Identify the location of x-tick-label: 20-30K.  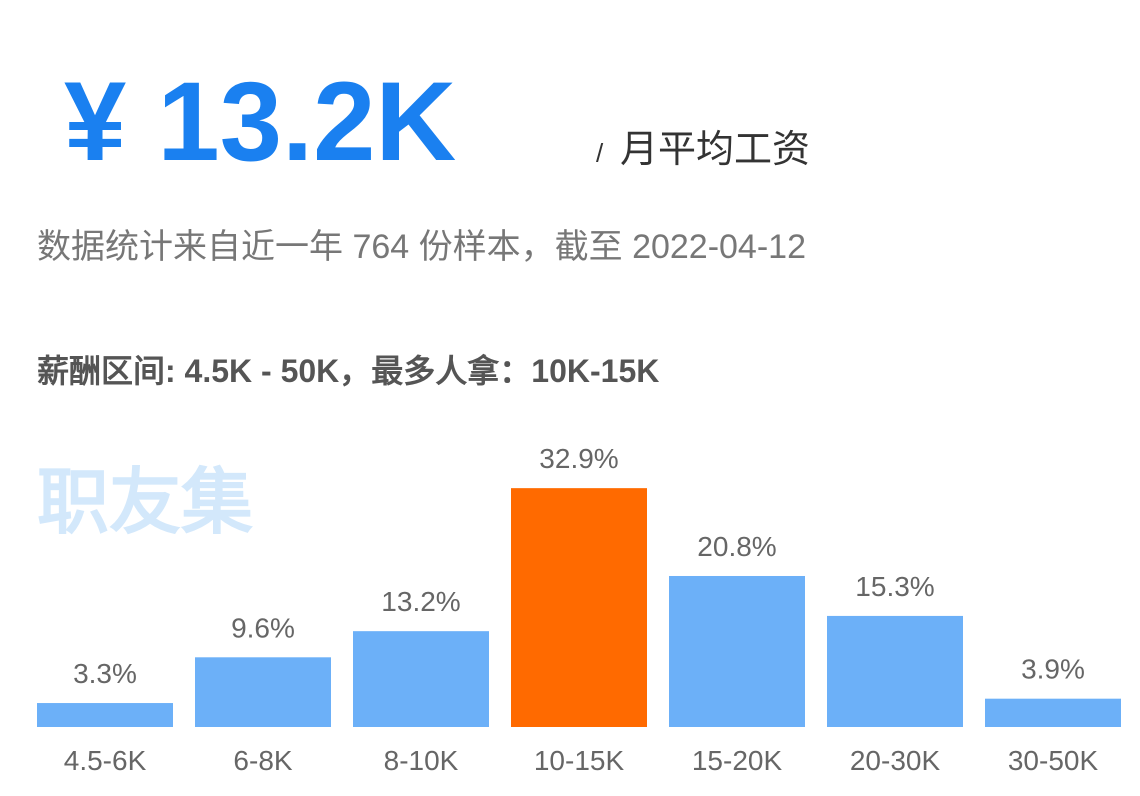
(895, 760).